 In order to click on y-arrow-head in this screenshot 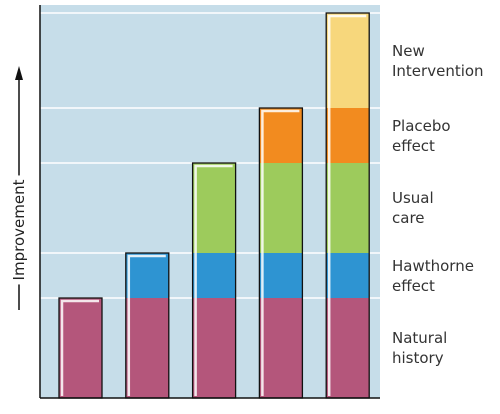, I will do `click(19, 73)`.